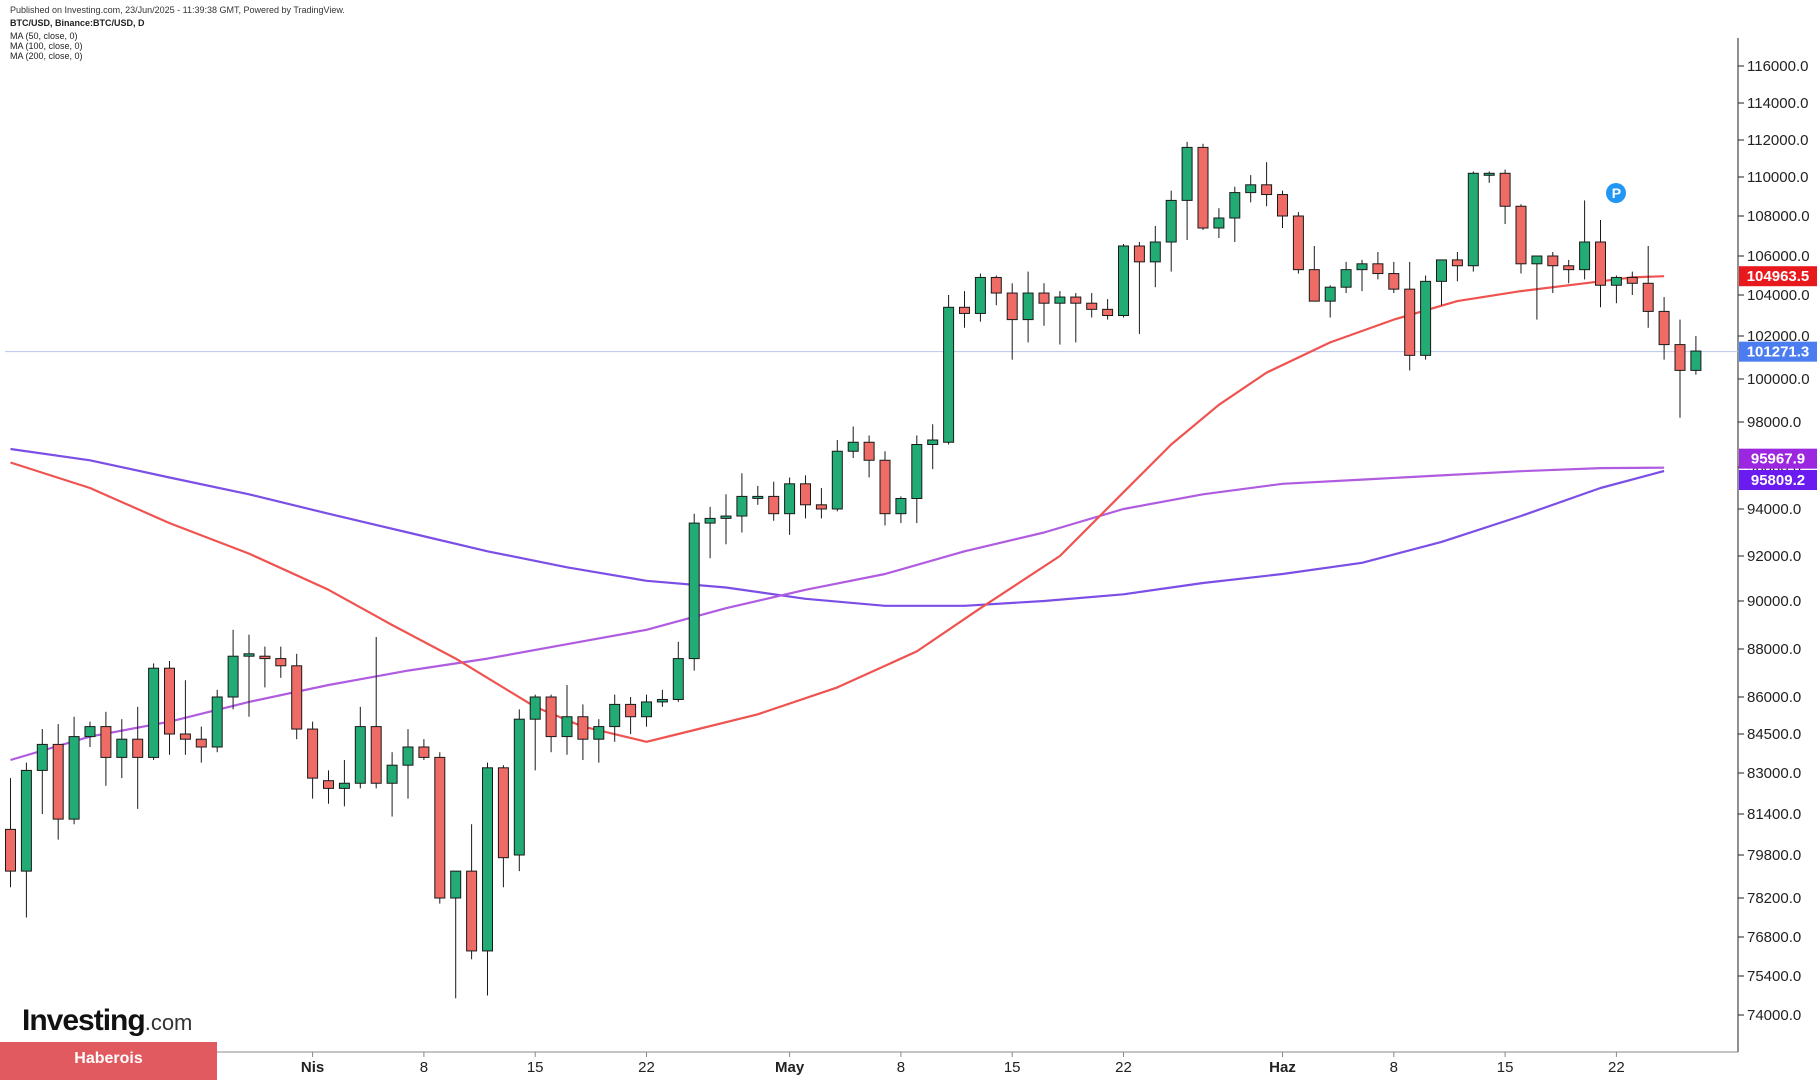 Image resolution: width=1817 pixels, height=1080 pixels. I want to click on y-tick-label: 90000.0, so click(1774, 601).